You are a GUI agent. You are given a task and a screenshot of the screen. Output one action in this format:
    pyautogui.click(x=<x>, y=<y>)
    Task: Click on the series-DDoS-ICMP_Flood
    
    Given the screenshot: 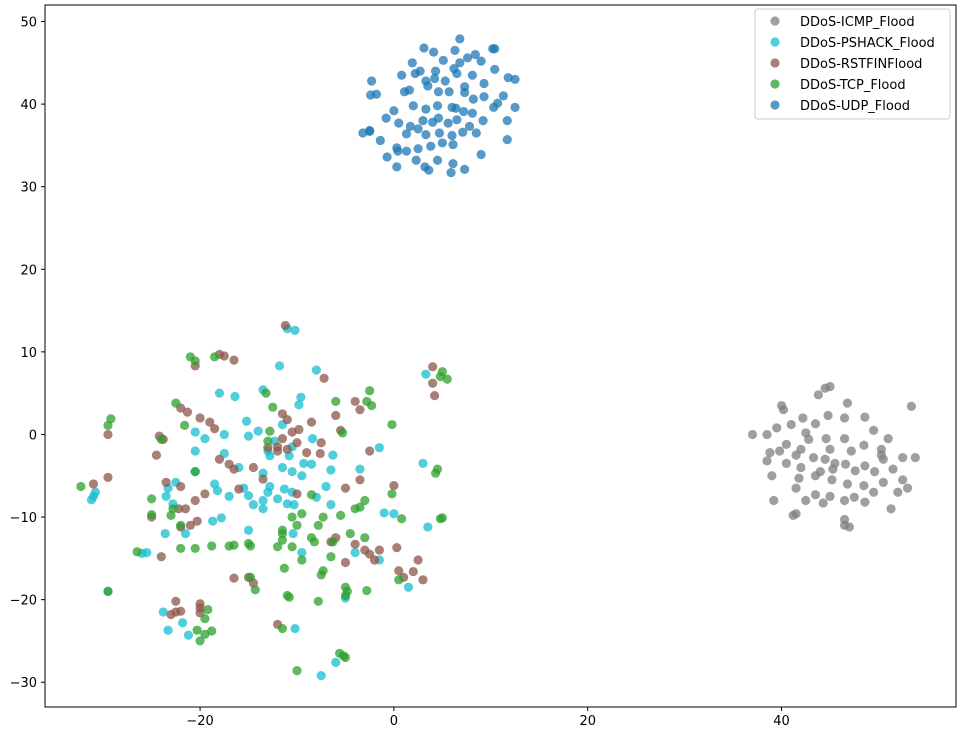 What is the action you would take?
    pyautogui.click(x=833, y=456)
    